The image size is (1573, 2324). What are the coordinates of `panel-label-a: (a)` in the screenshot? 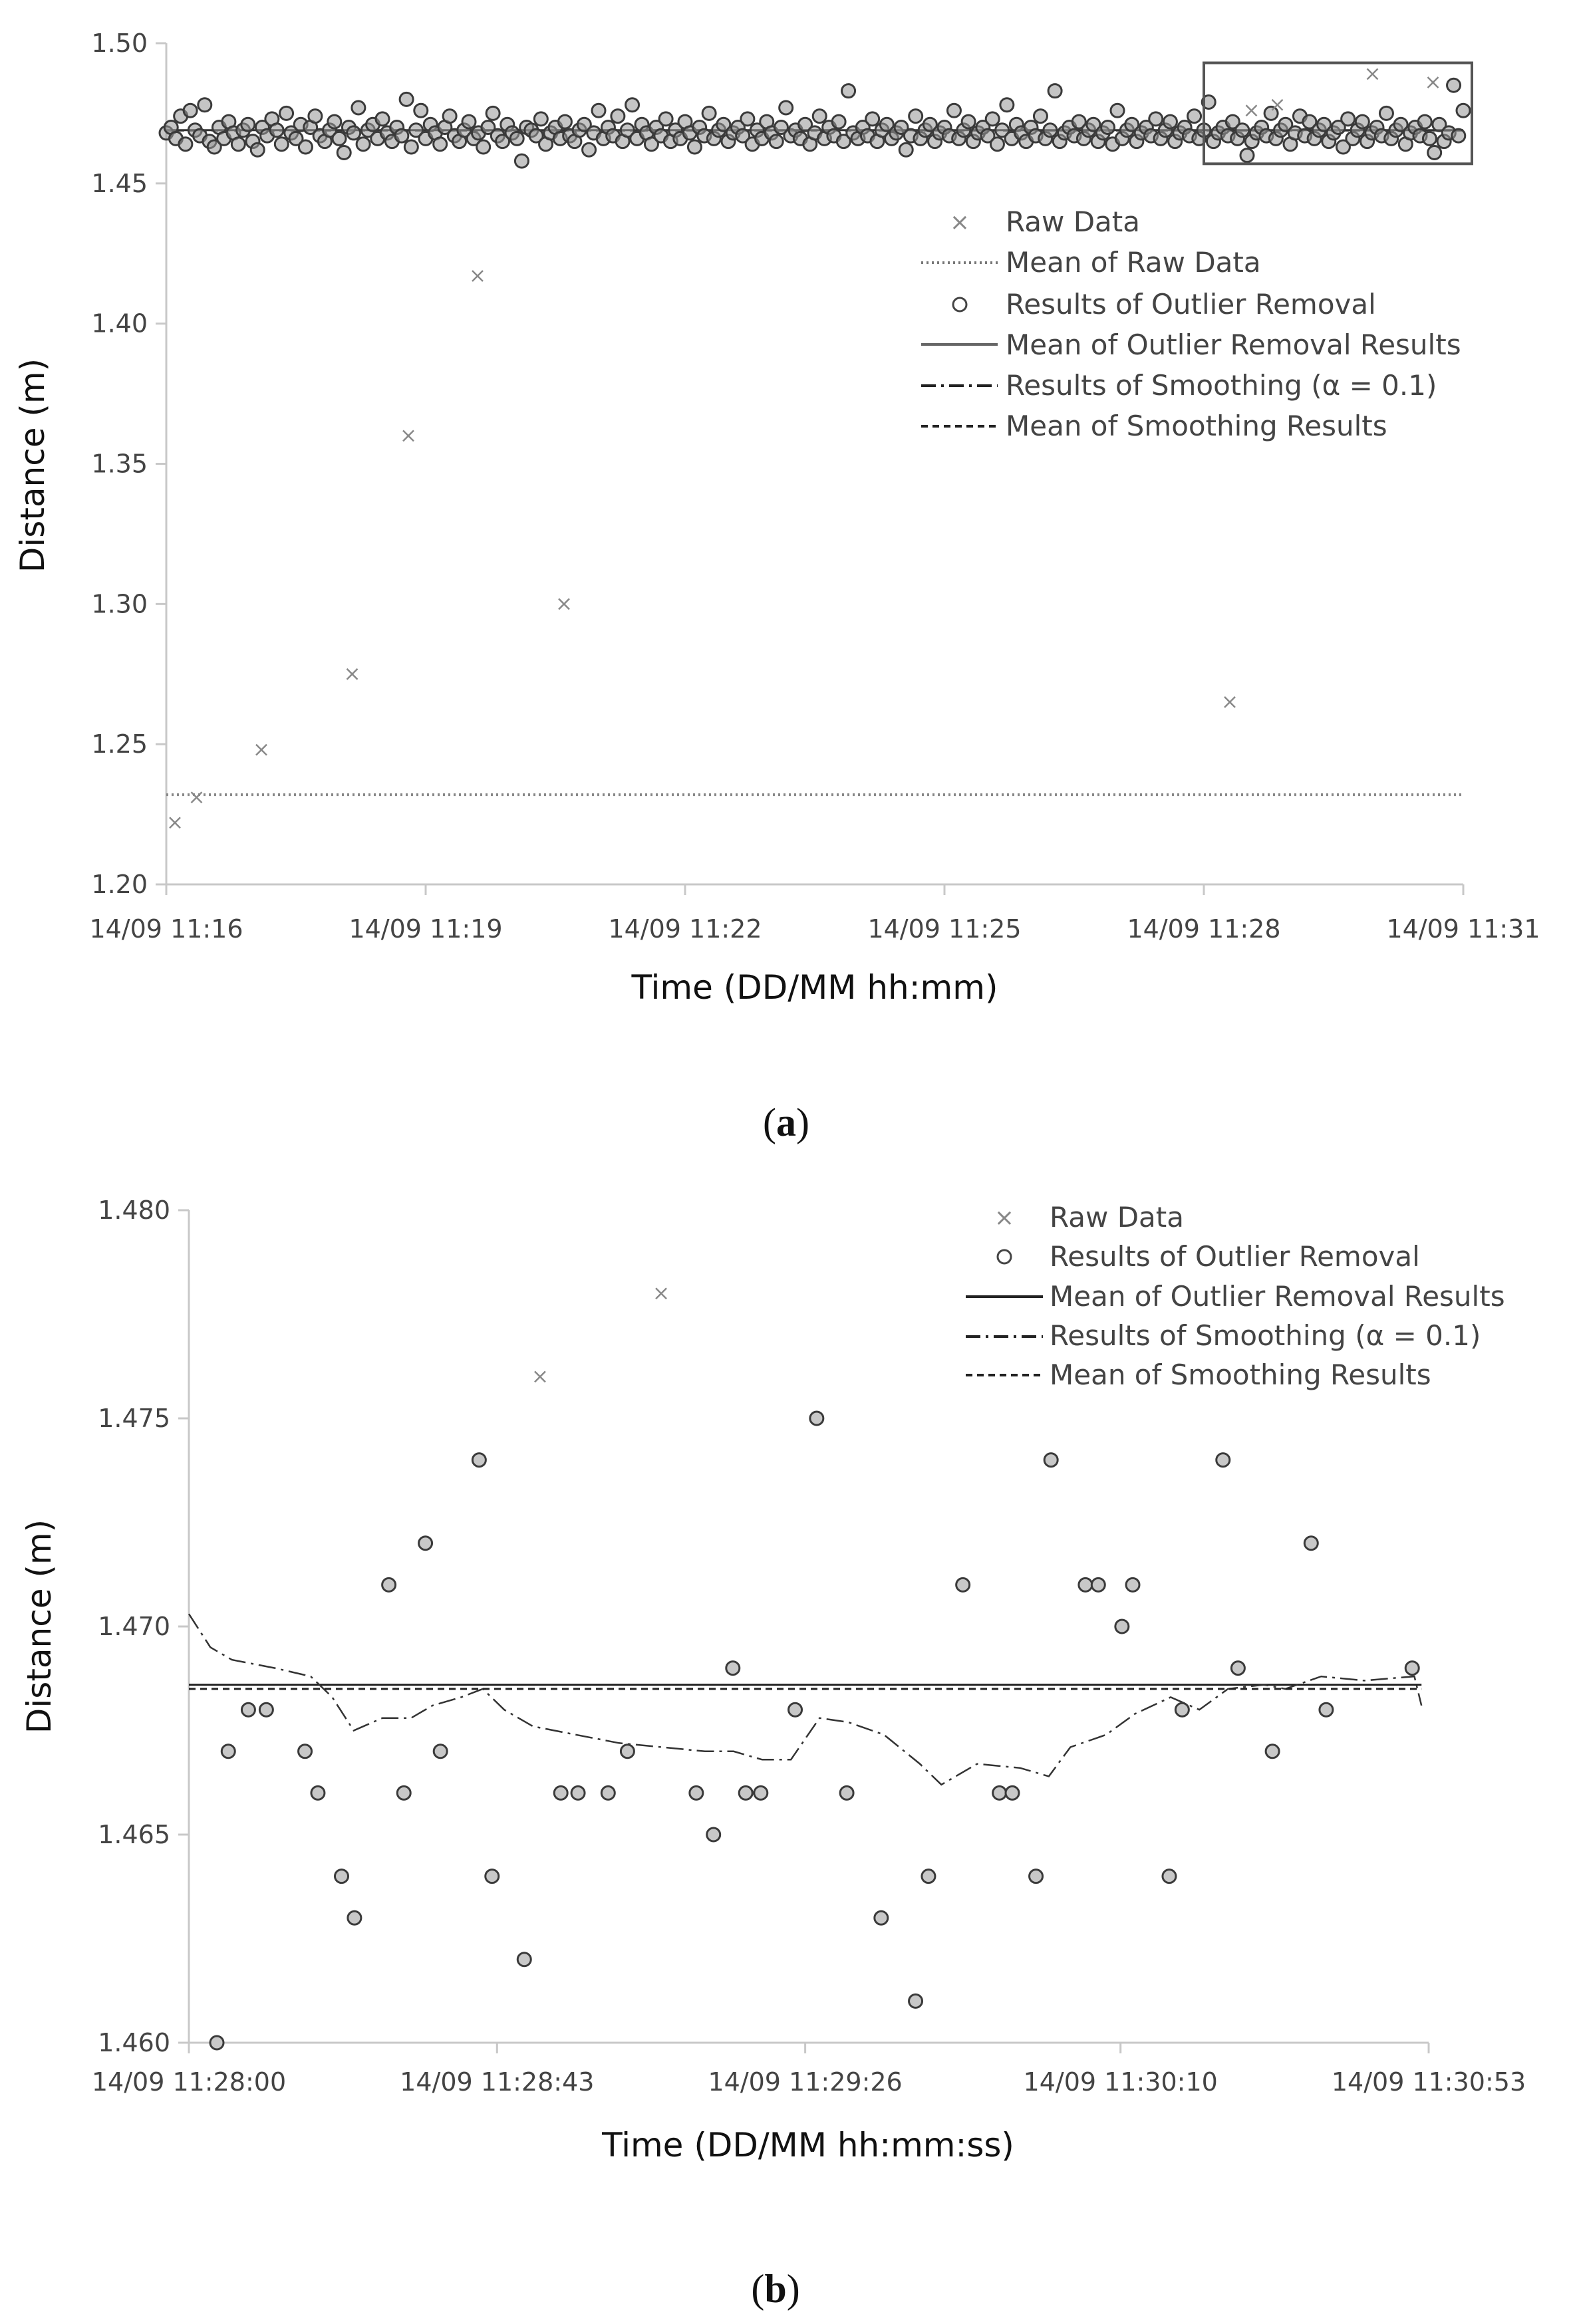 It's located at (786, 1122).